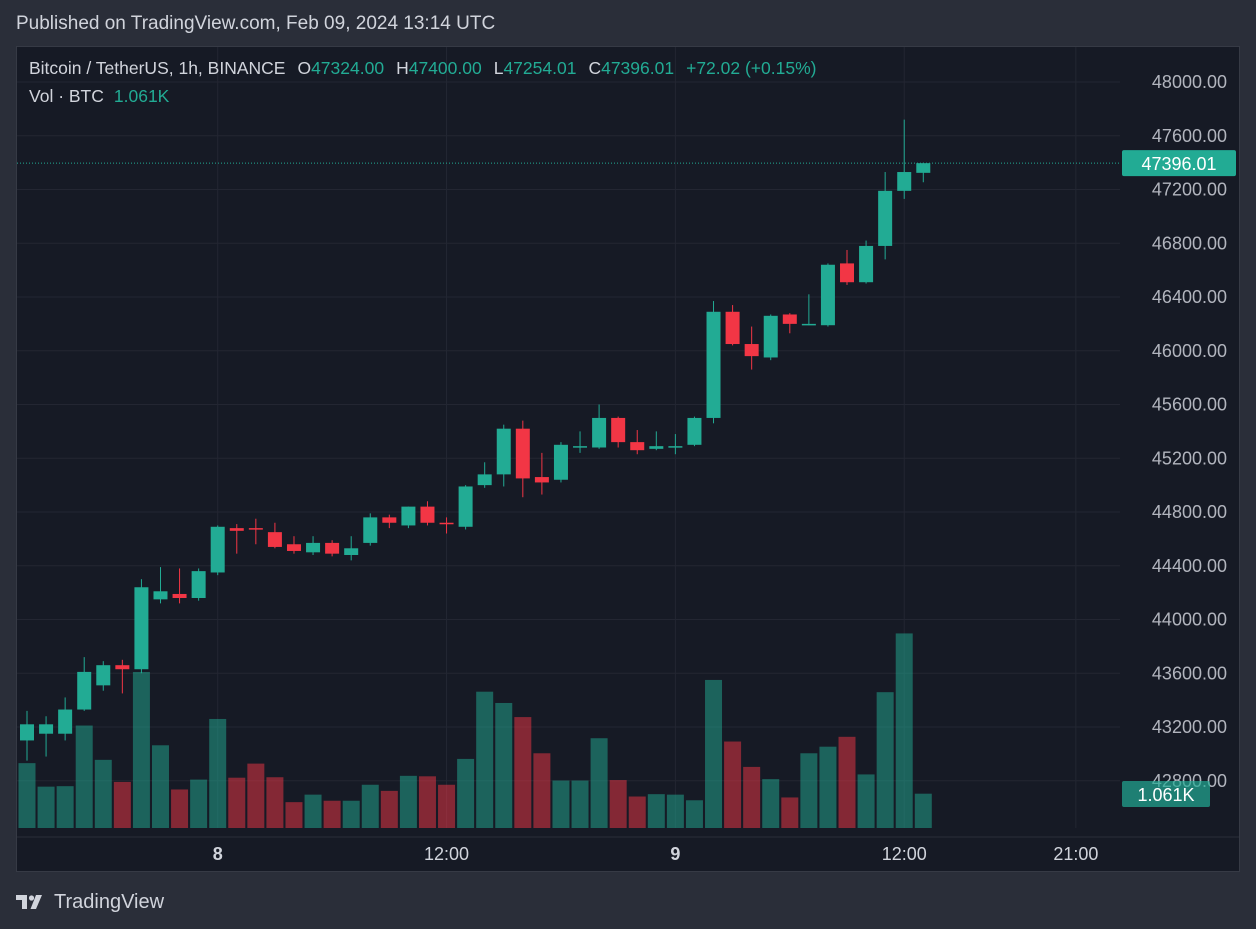  Describe the element at coordinates (1189, 458) in the screenshot. I see `y-axis-tick-label: 45200.00` at that location.